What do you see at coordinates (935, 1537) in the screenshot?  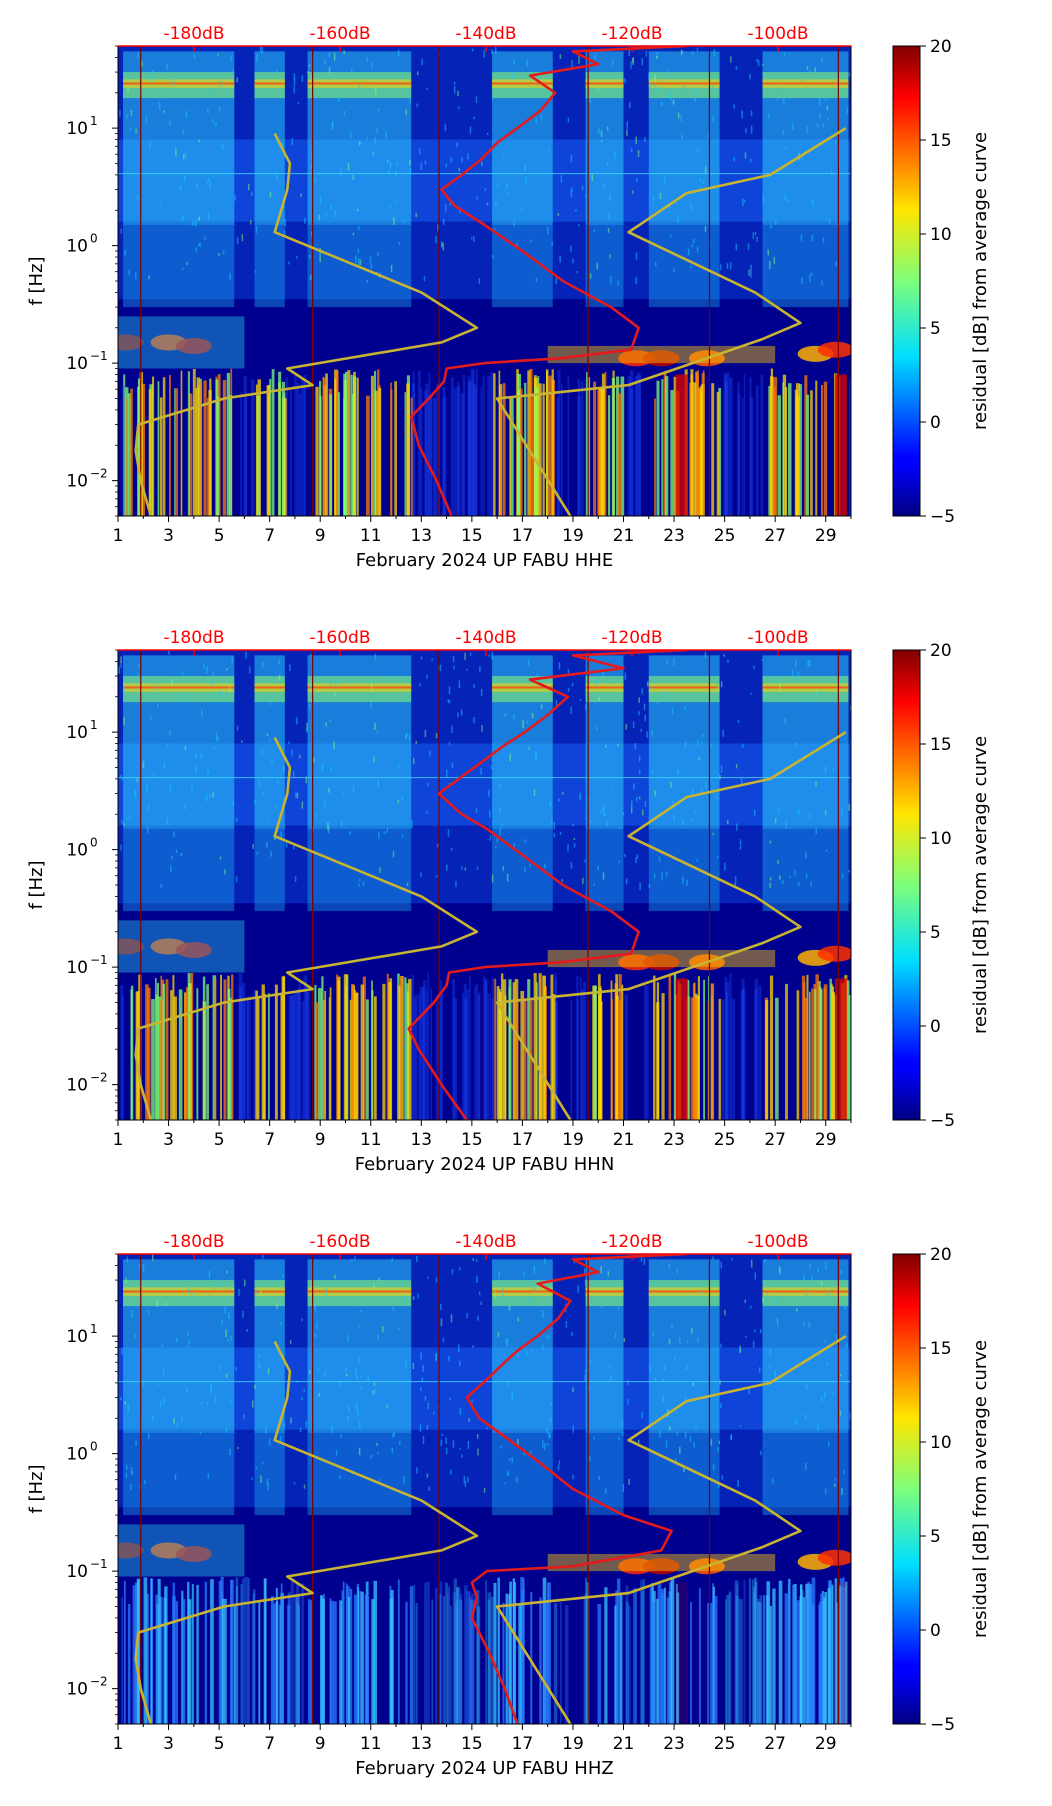 I see `colorbar-tick-label: 5` at bounding box center [935, 1537].